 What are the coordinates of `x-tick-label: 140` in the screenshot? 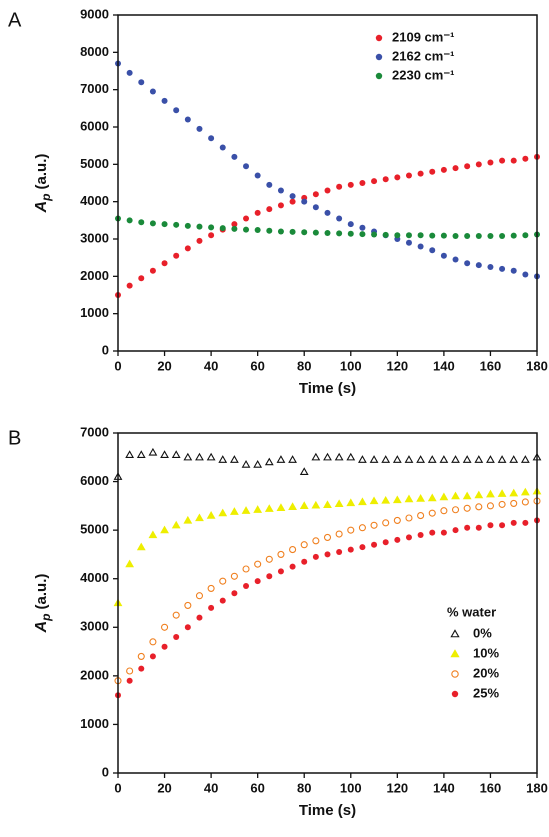 It's located at (444, 787).